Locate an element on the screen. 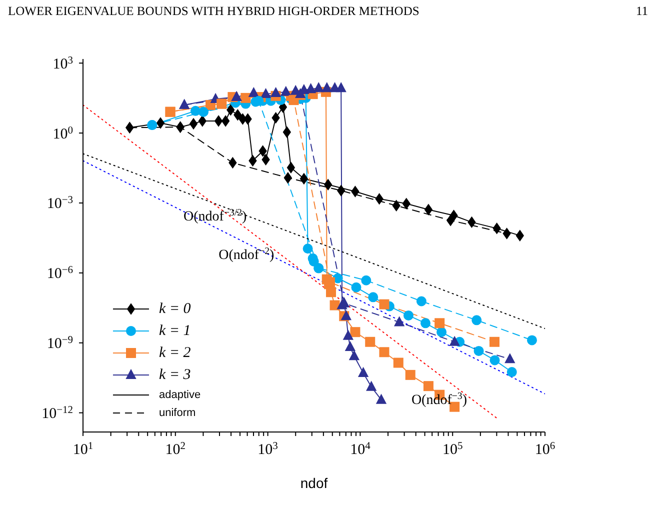  annotation: adaptive is located at coordinates (180, 395).